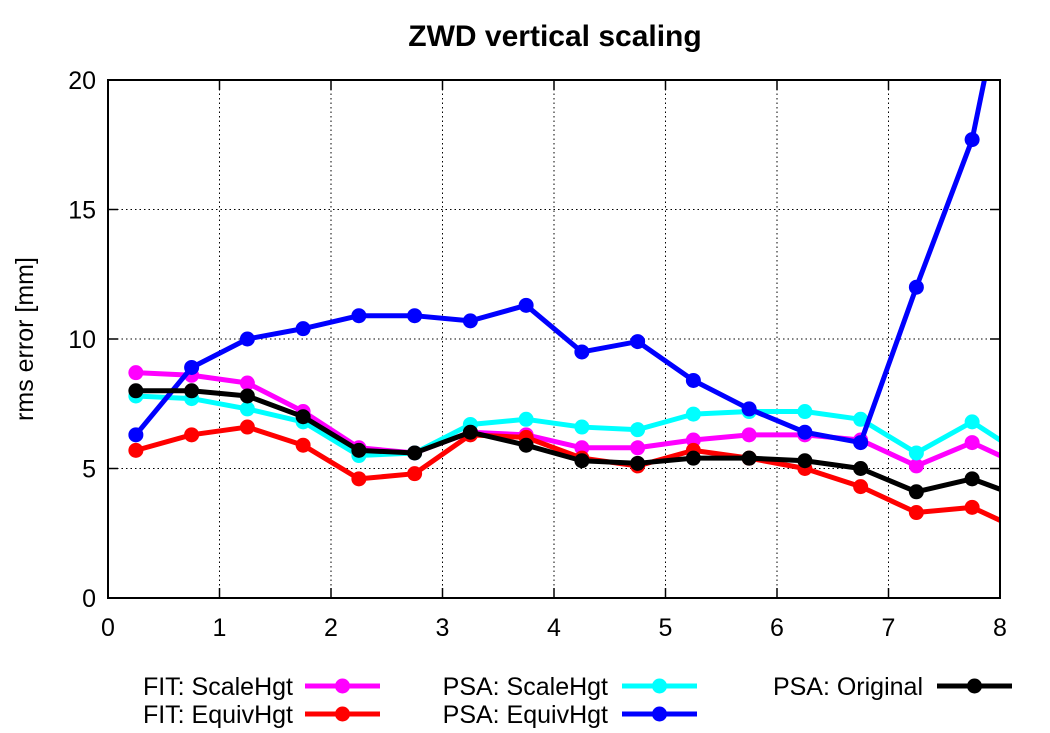 The width and height of the screenshot is (1050, 733). I want to click on x-tick-label: 3, so click(443, 628).